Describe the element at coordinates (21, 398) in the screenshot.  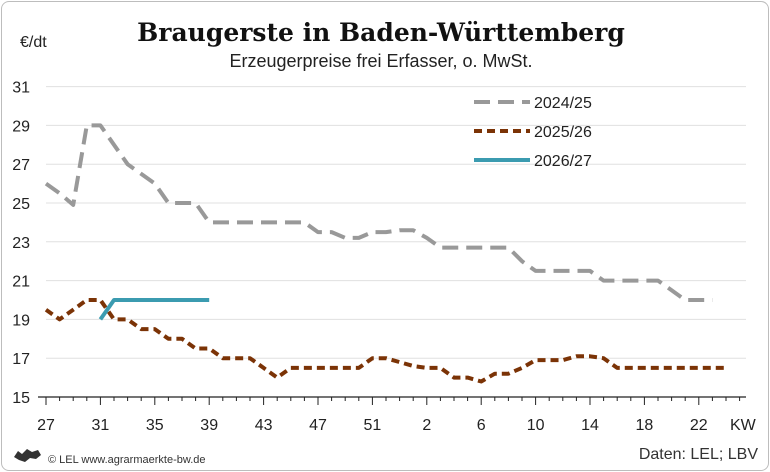
I see `y-tick-label: 15` at that location.